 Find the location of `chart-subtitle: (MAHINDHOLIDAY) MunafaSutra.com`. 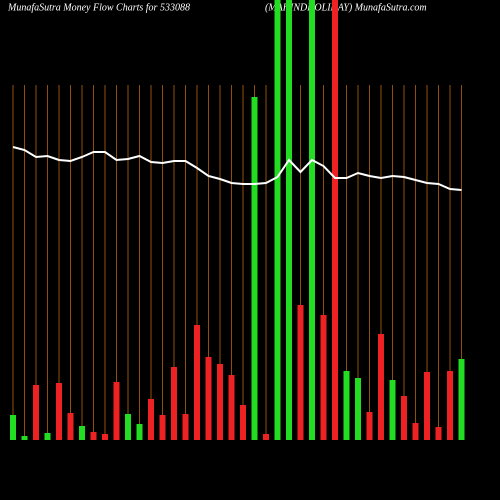

chart-subtitle: (MAHINDHOLIDAY) MunafaSutra.com is located at coordinates (346, 7).